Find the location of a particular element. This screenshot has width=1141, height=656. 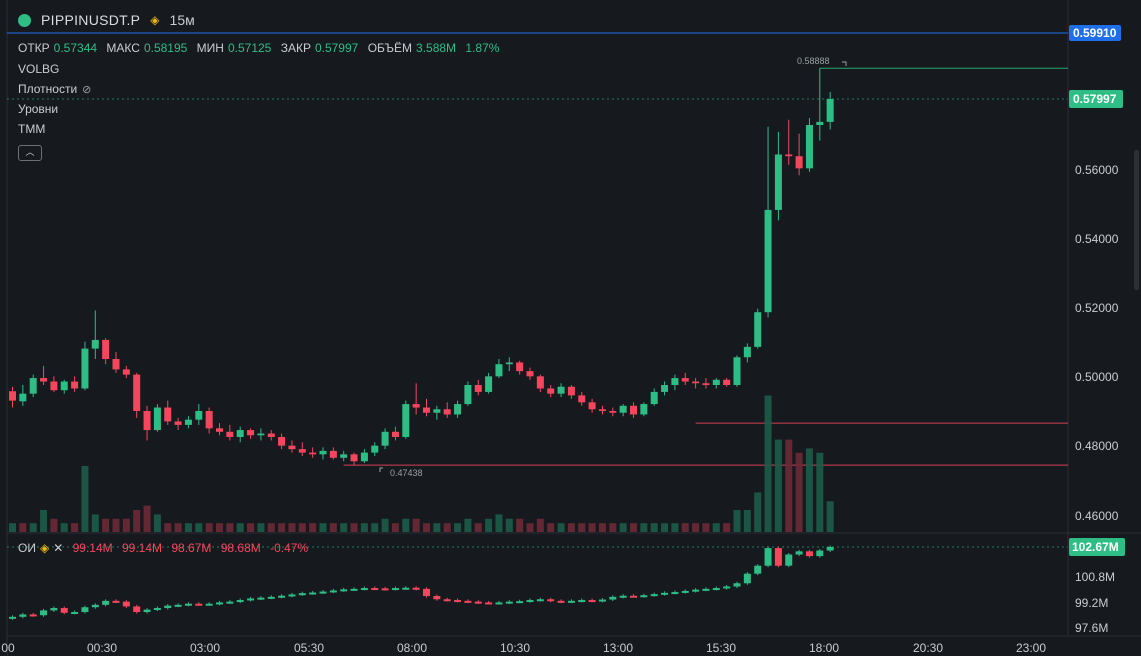

indicator-levels: Уровни is located at coordinates (38, 109).